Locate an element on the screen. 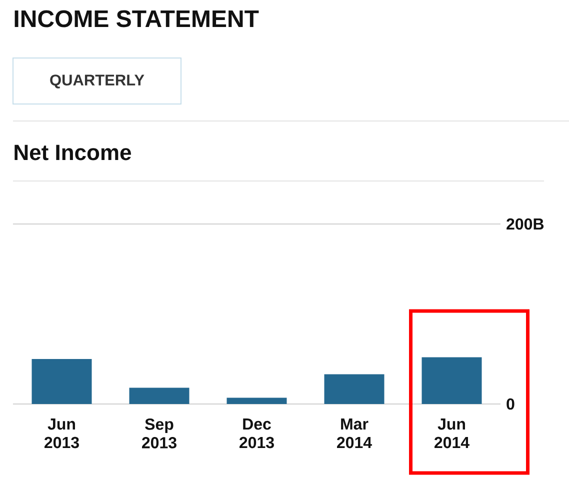 The height and width of the screenshot is (489, 569). text: QUARTERLY is located at coordinates (97, 81).